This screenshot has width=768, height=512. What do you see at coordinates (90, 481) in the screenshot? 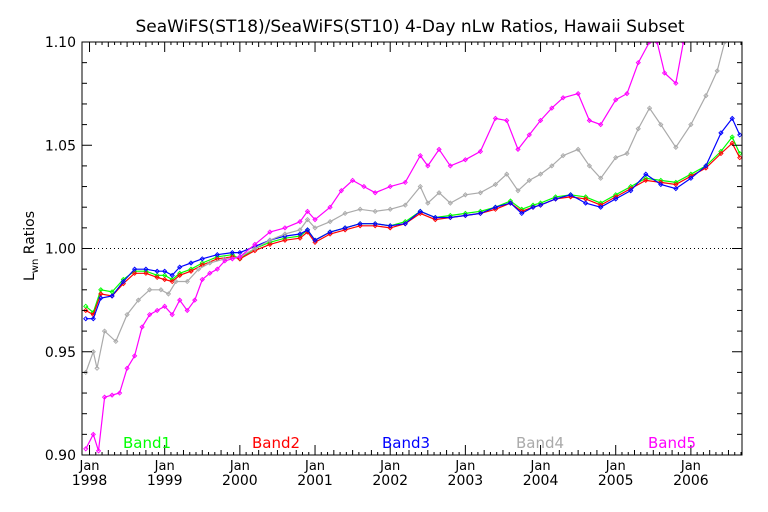
I see `x-tick-year: 1998` at bounding box center [90, 481].